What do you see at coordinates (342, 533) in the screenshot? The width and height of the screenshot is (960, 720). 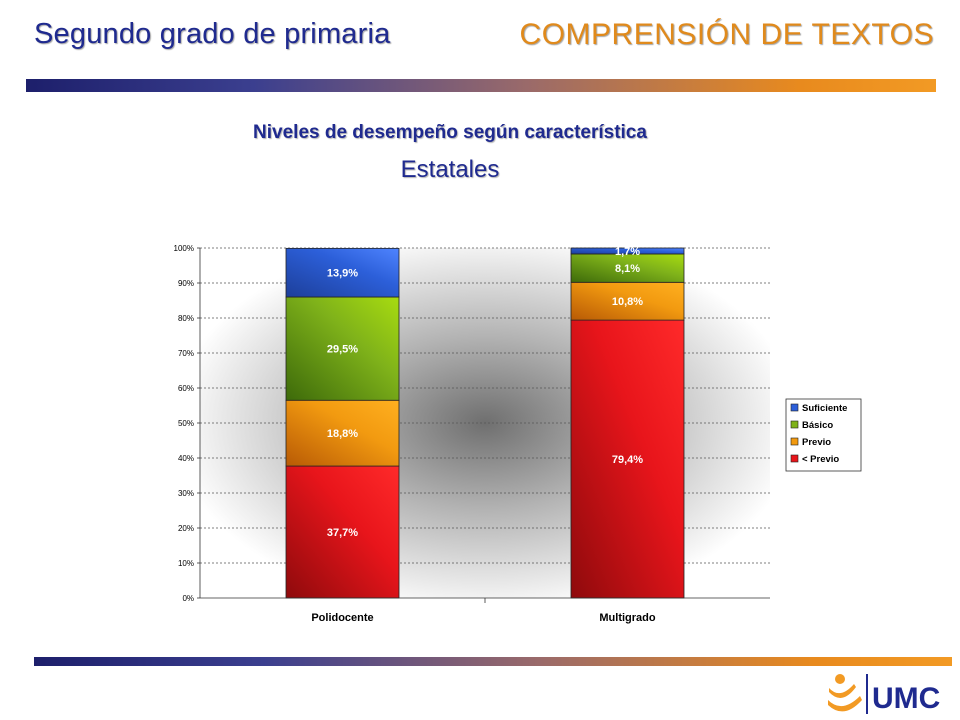 I see `data-label: 37,7%` at bounding box center [342, 533].